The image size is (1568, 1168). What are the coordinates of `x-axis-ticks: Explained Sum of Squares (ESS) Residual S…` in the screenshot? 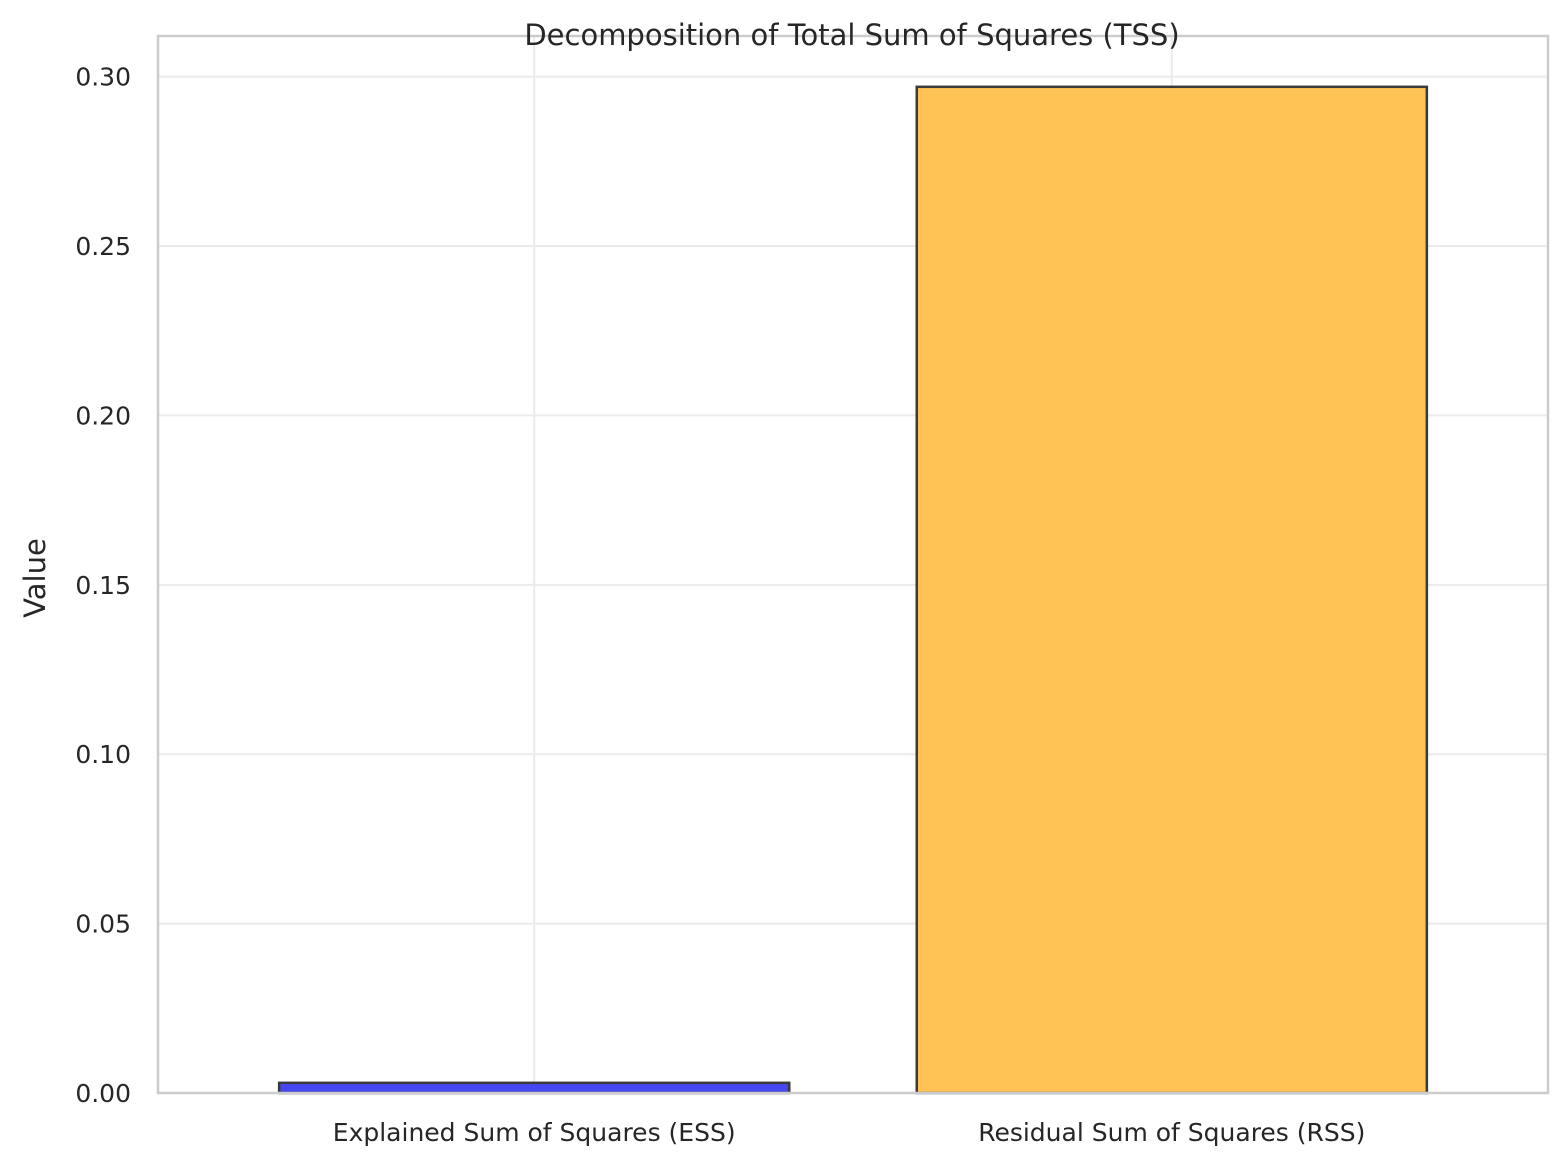 It's located at (849, 1132).